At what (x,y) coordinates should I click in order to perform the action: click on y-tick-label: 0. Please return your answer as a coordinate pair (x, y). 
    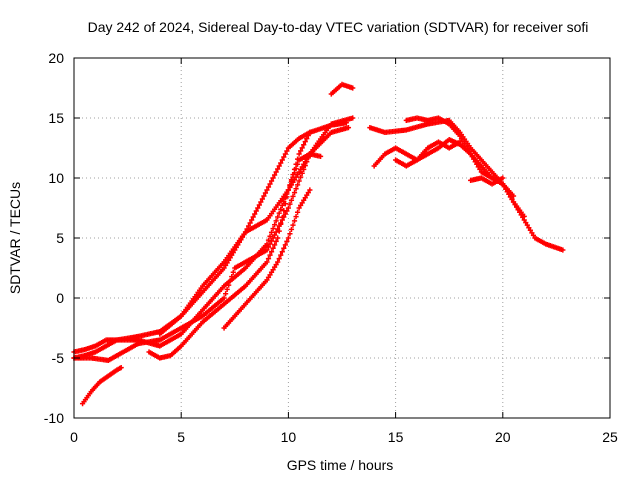
    Looking at the image, I should click on (60, 298).